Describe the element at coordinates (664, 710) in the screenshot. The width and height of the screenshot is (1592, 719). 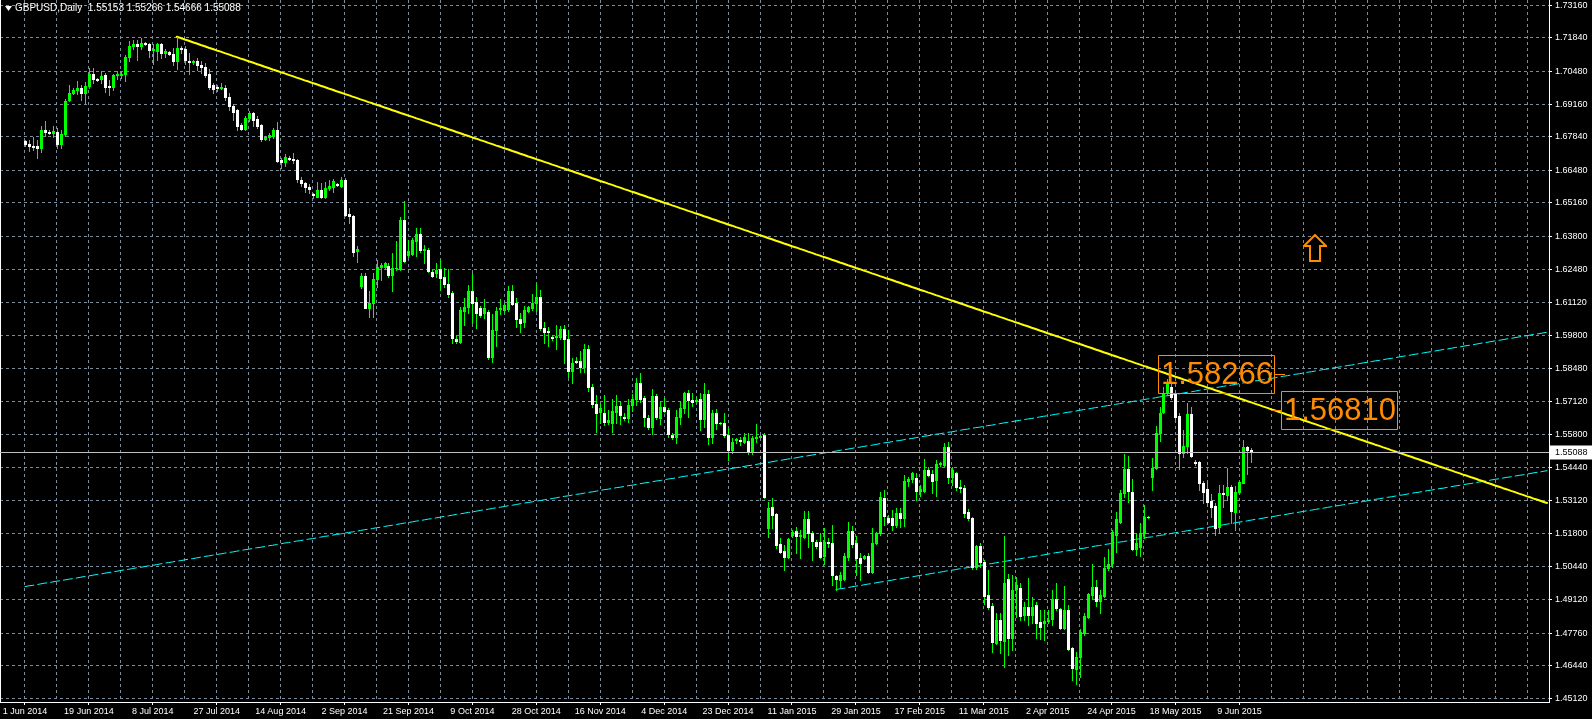
I see `x-tick-label: 4 Dec 2014` at that location.